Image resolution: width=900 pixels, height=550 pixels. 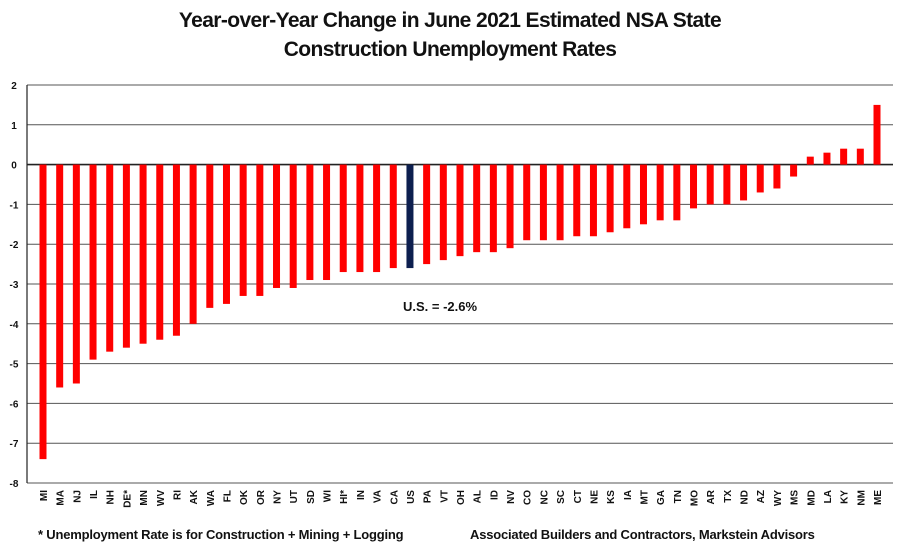 What do you see at coordinates (126, 256) in the screenshot?
I see `bar-de` at bounding box center [126, 256].